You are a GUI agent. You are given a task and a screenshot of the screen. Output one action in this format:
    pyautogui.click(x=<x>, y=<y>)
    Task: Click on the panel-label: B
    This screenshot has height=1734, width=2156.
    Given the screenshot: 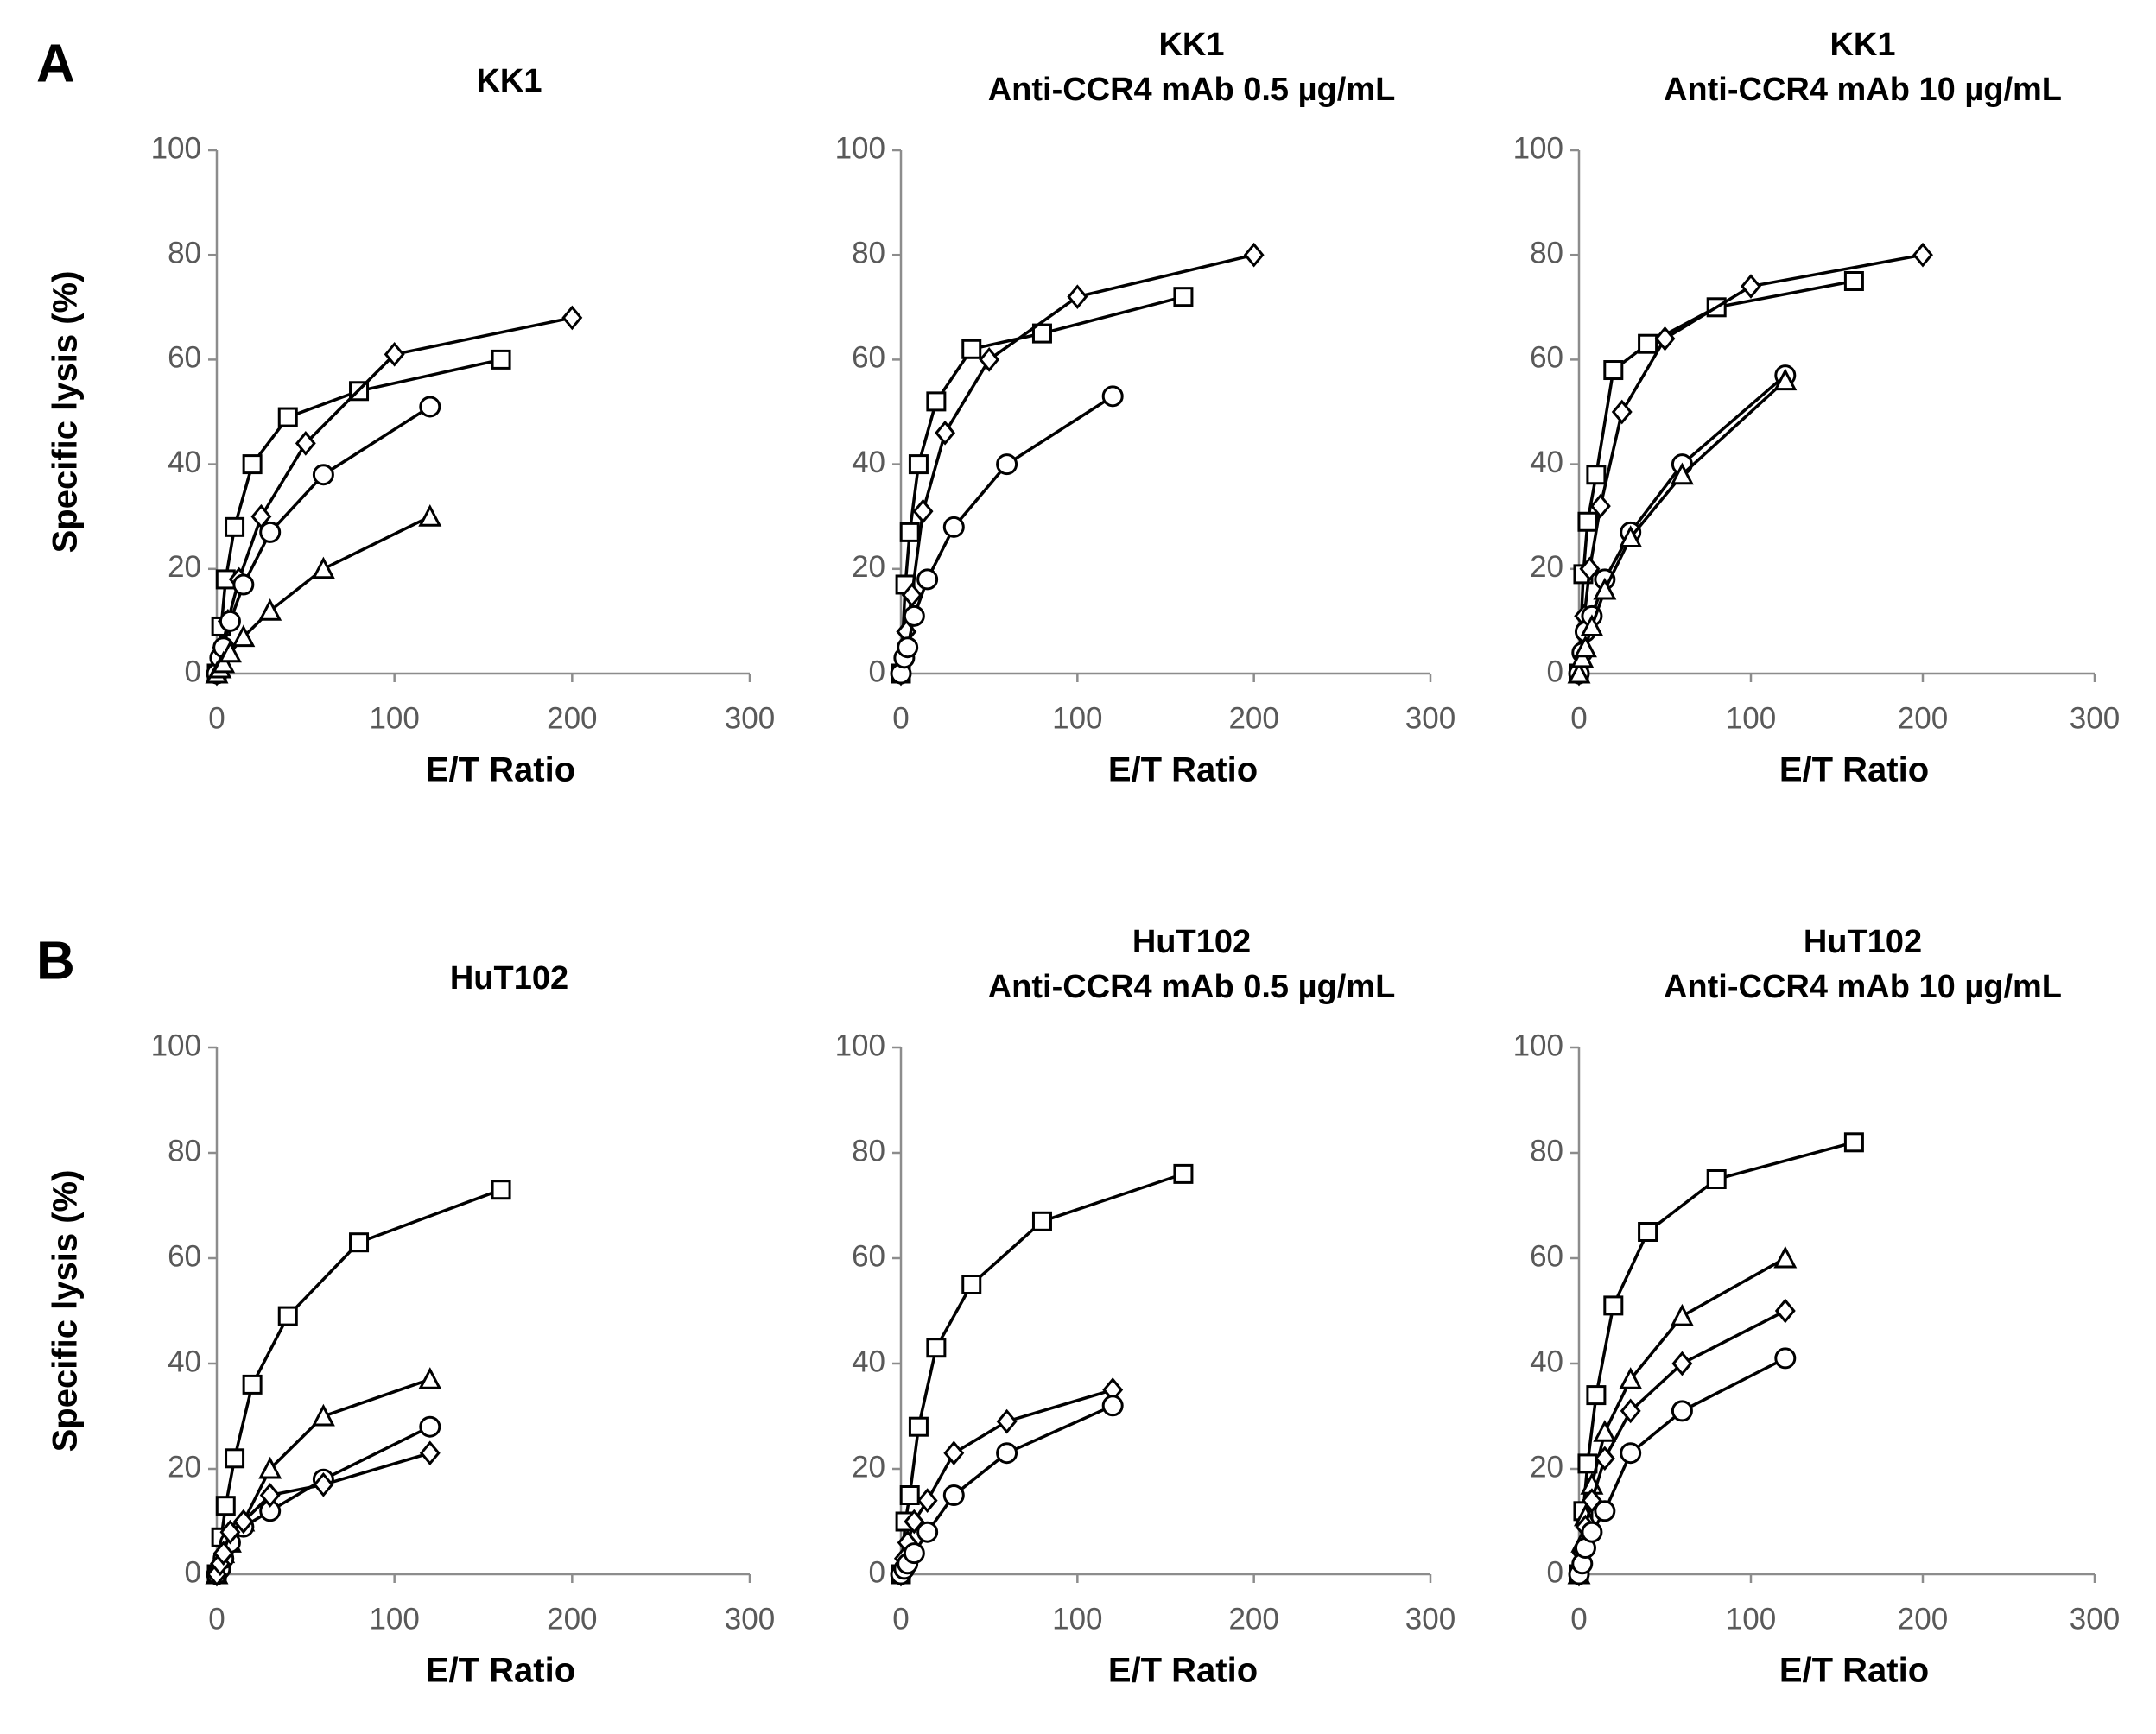 What is the action you would take?
    pyautogui.click(x=55, y=960)
    